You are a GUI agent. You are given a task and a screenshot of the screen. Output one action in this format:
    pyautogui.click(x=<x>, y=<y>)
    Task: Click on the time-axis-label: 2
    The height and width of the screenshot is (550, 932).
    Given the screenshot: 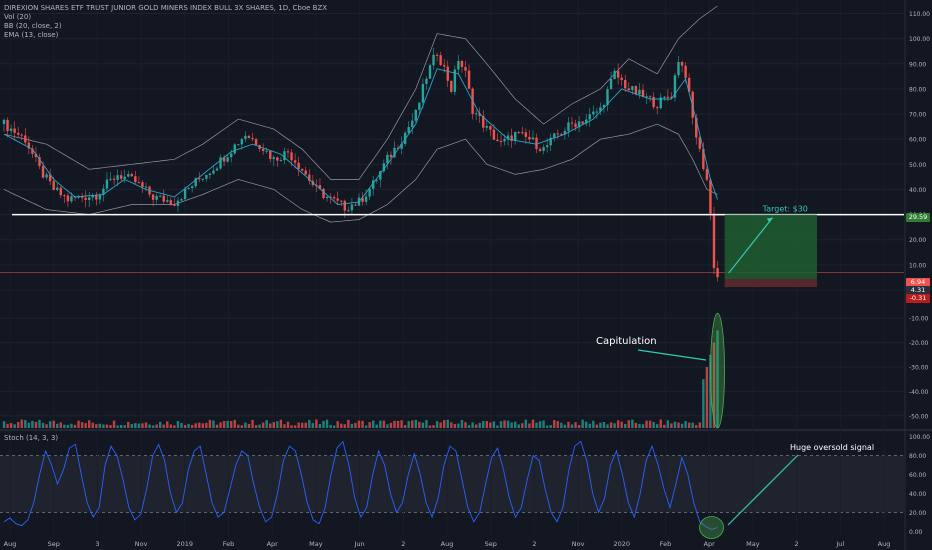 What is the action you would take?
    pyautogui.click(x=797, y=544)
    